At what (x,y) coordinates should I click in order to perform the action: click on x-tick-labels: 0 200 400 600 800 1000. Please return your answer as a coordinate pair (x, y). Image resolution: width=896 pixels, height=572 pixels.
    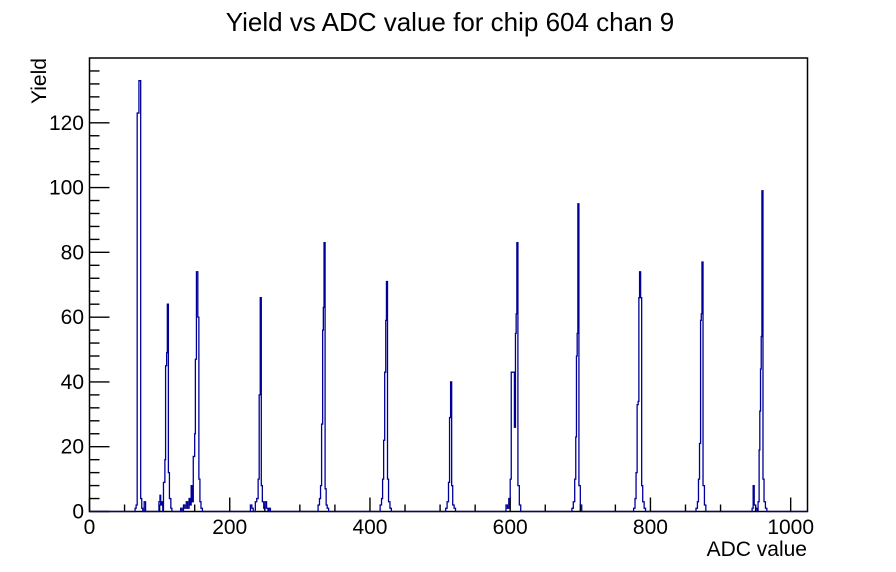
    Looking at the image, I should click on (449, 527).